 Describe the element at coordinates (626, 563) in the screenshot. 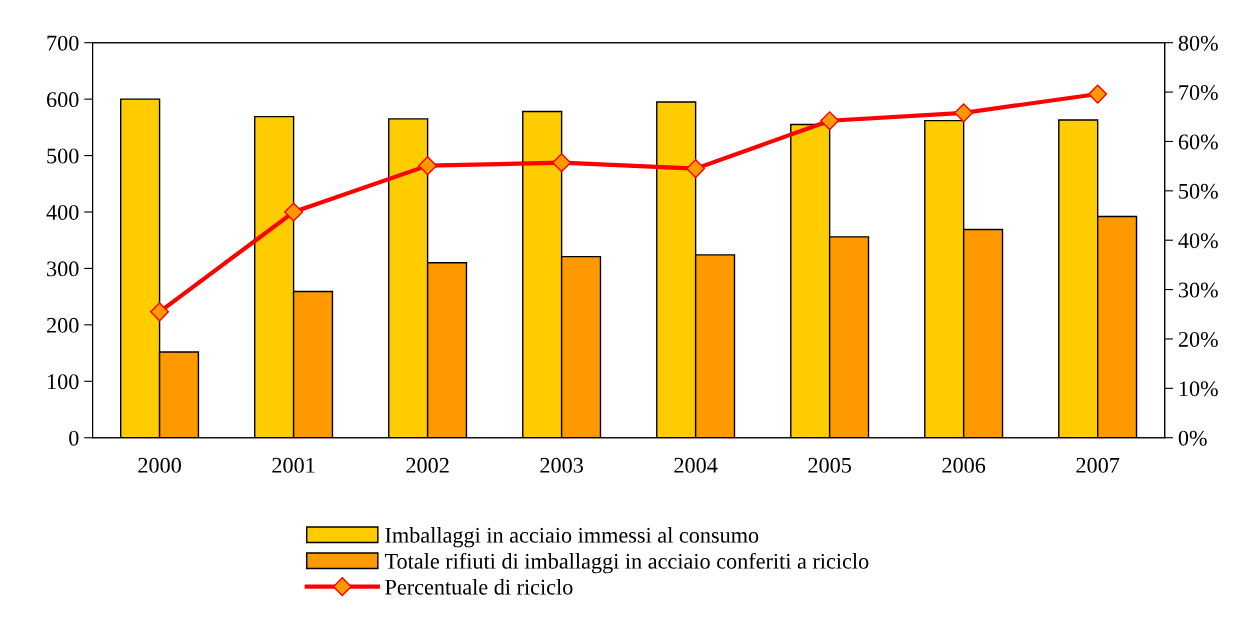

I see `legend-label: Totale rifiuti di imballaggi in acciaio conferiti a riciclo` at that location.